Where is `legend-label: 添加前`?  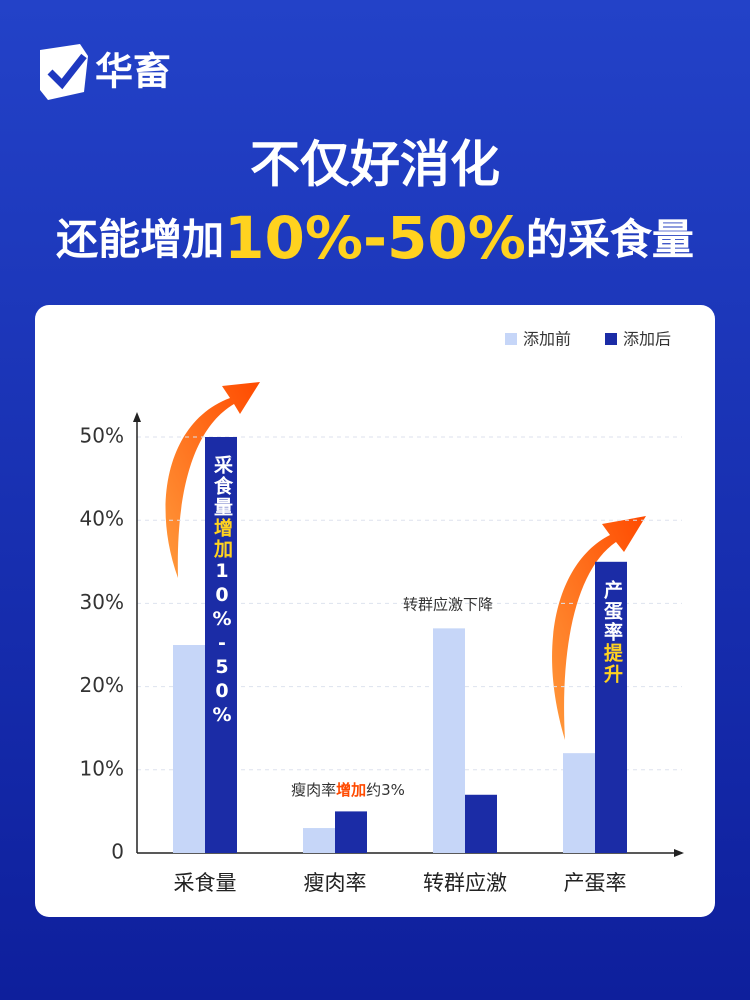 legend-label: 添加前 is located at coordinates (547, 339).